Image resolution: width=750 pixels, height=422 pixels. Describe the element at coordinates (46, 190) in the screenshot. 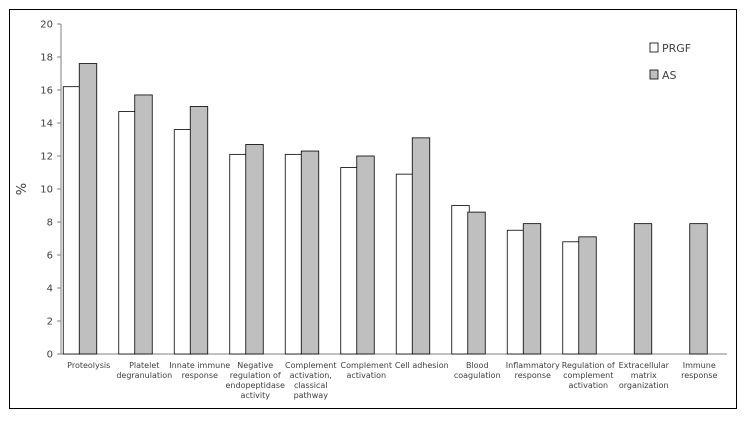

I see `y-tick-label: 10` at that location.